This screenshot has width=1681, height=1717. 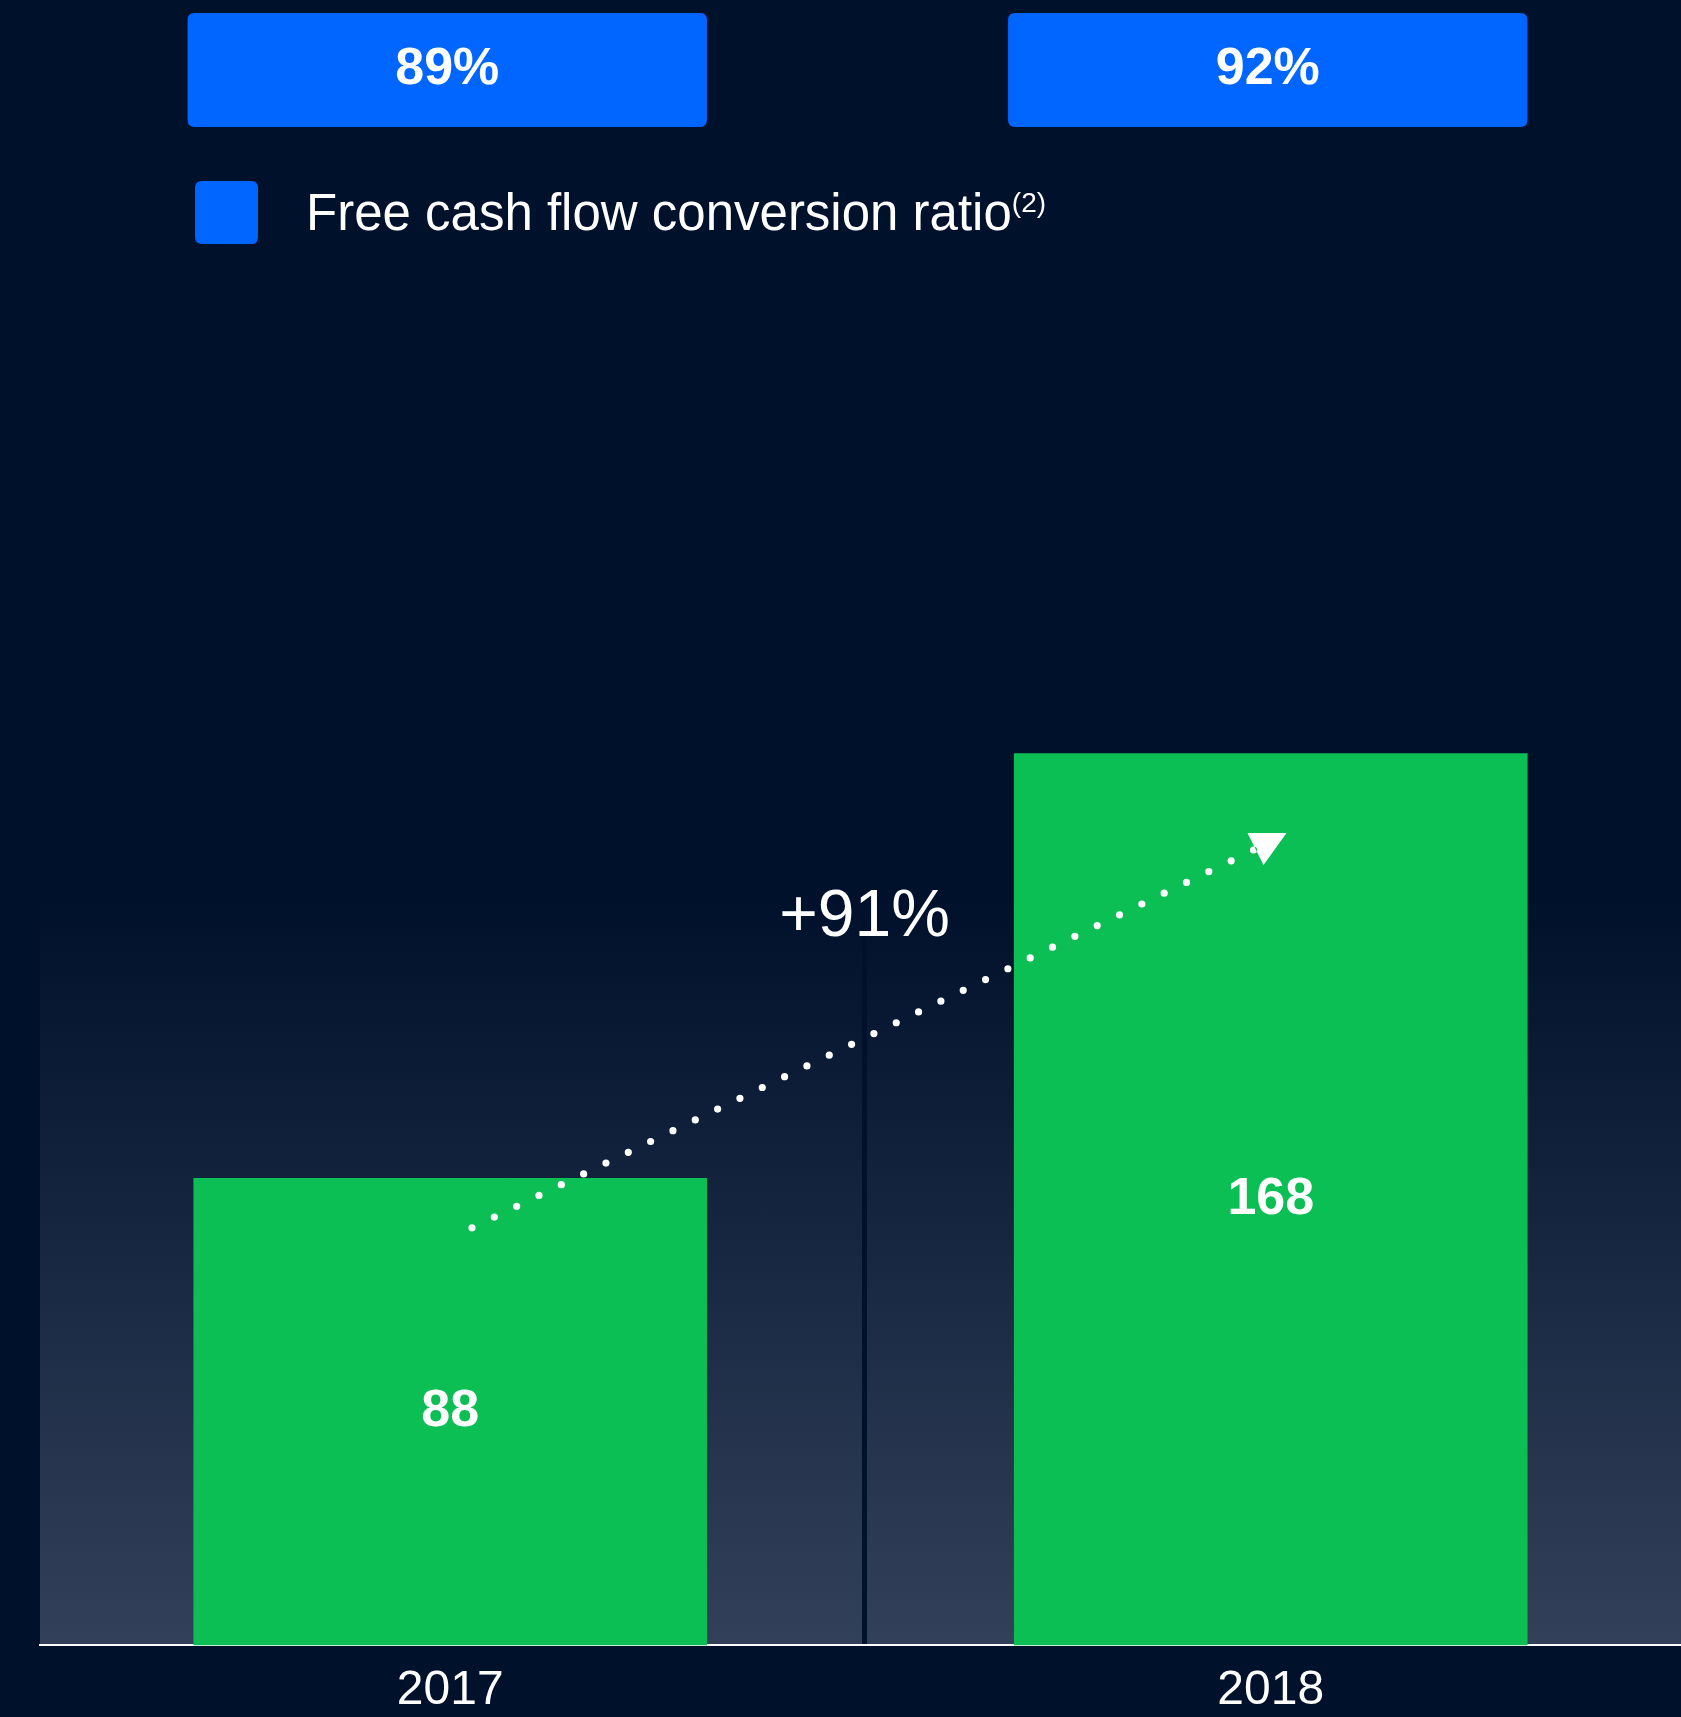 I want to click on data-label: 168, so click(x=1271, y=1195).